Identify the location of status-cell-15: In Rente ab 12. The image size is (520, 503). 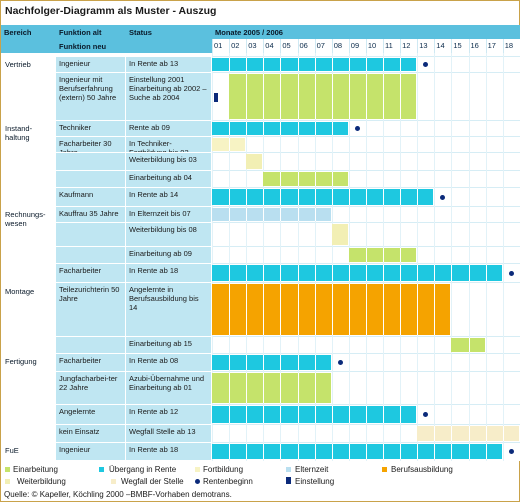
(168, 414).